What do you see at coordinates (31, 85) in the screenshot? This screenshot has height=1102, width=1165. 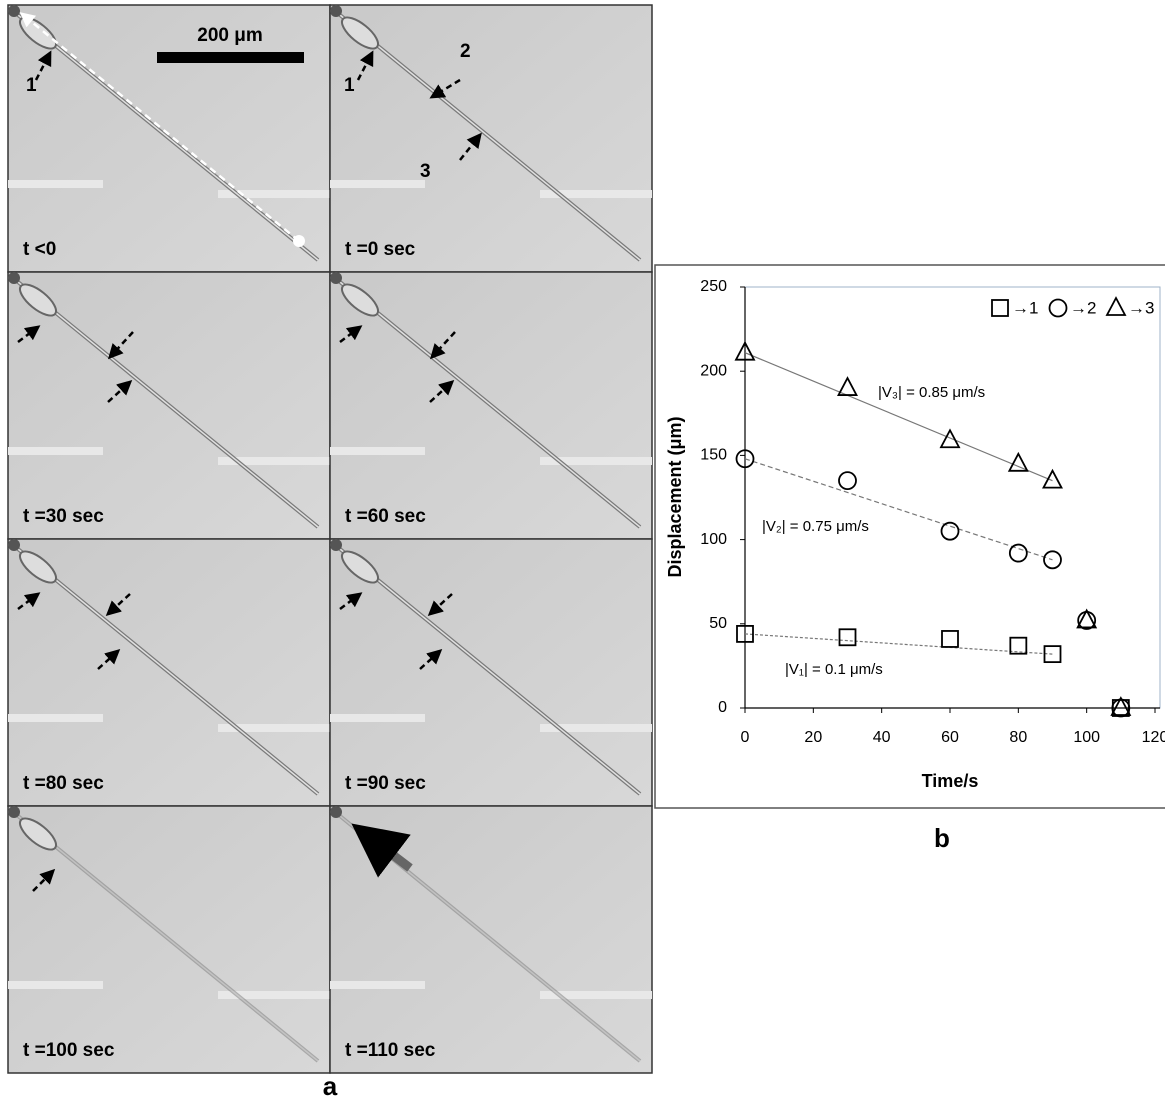 I see `arrow-label: 1` at bounding box center [31, 85].